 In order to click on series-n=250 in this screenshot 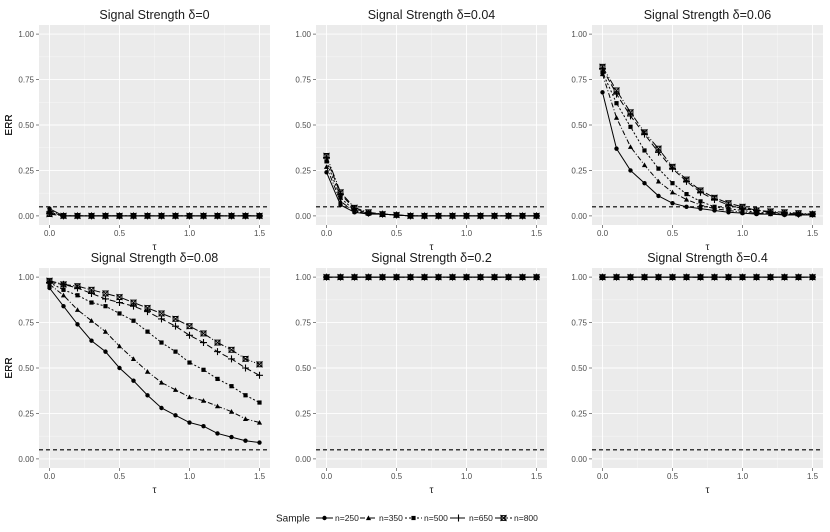, I will do `click(154, 365)`.